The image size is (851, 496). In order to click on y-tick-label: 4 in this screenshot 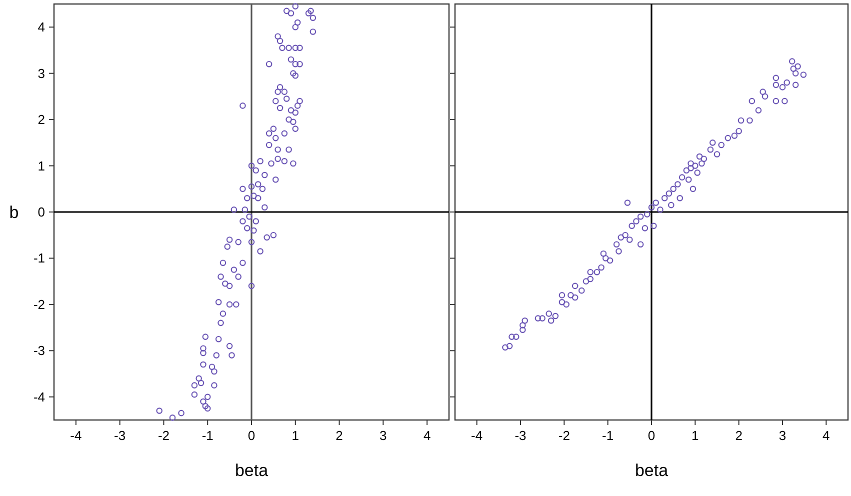, I will do `click(41, 27)`.